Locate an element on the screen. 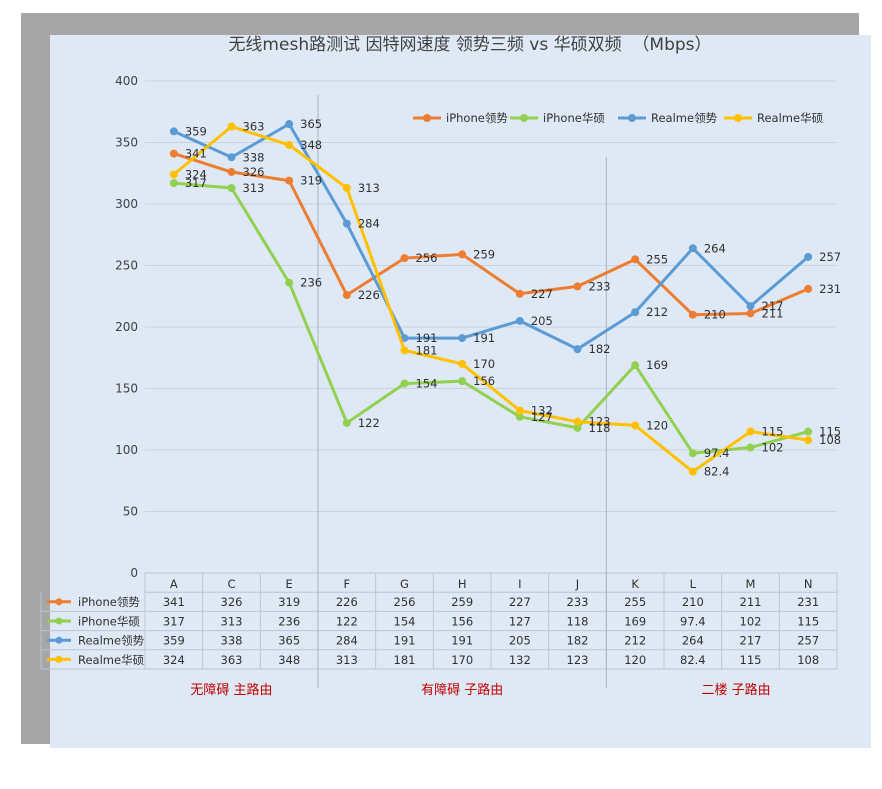 The height and width of the screenshot is (789, 882). data-label: 182 is located at coordinates (600, 349).